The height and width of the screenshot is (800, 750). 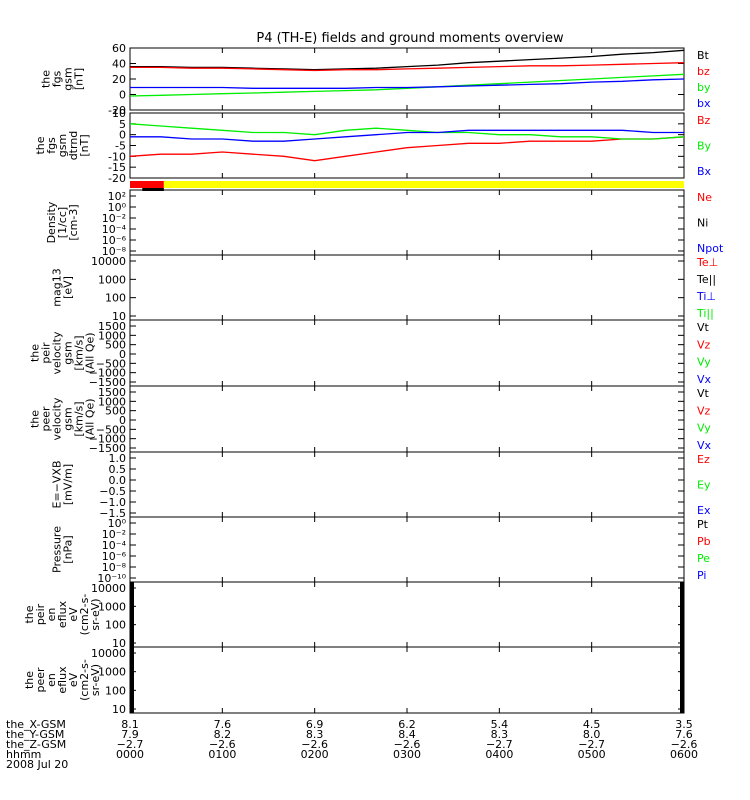 I want to click on series-line-Bz, so click(x=407, y=149).